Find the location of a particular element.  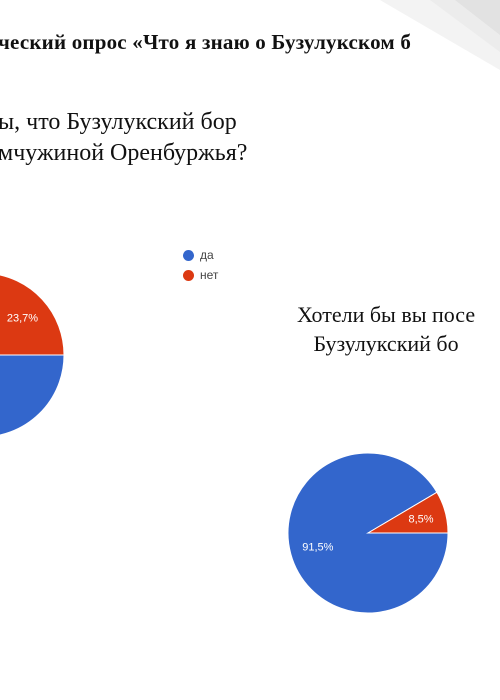

chart2-label-нет: 8,5% is located at coordinates (421, 519).